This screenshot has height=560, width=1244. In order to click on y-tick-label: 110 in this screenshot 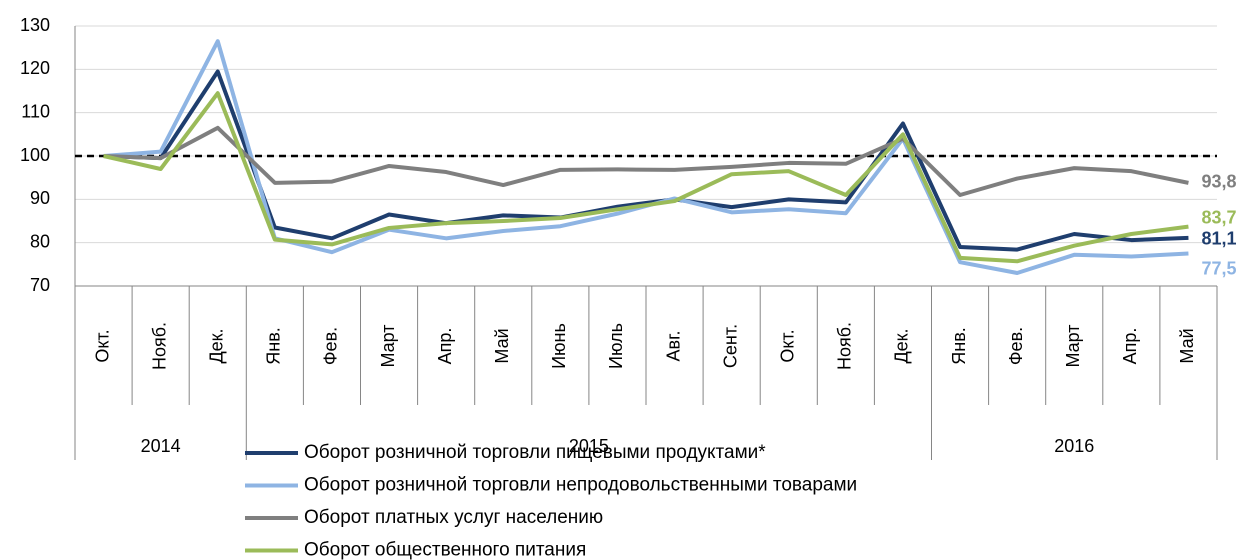, I will do `click(35, 111)`.